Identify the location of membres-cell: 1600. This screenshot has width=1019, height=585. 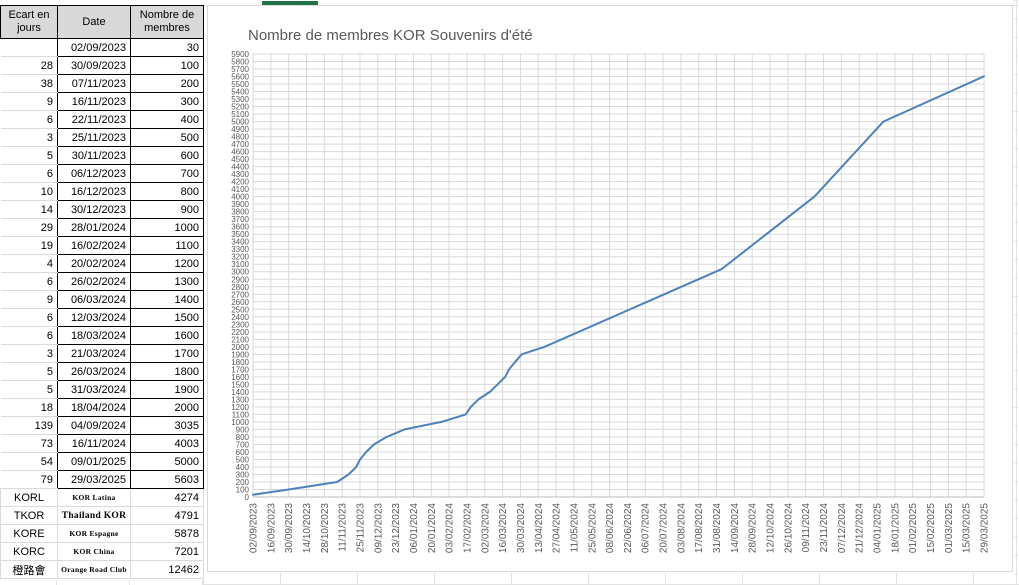
(167, 335).